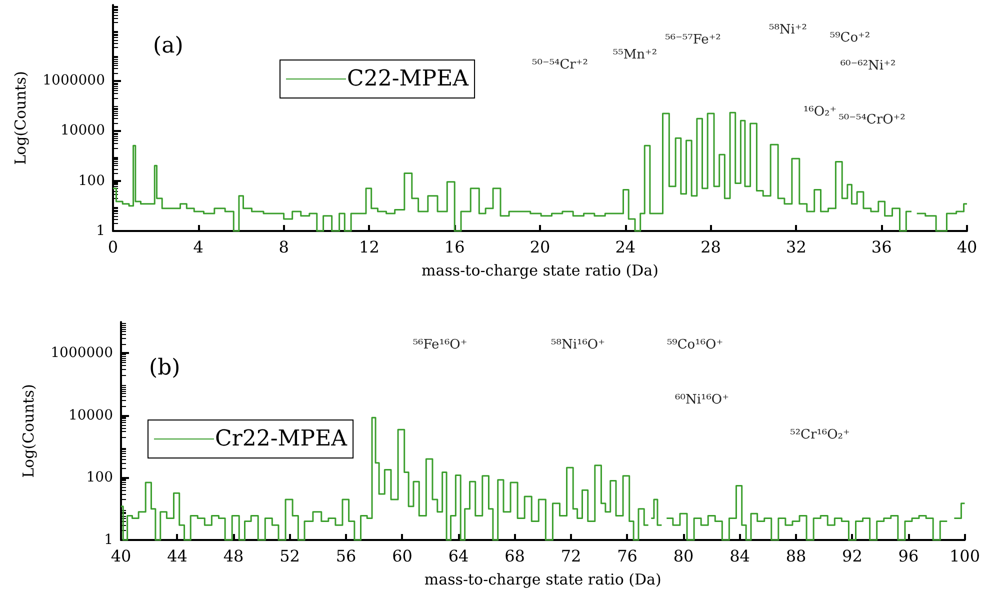 The height and width of the screenshot is (594, 983). What do you see at coordinates (627, 556) in the screenshot?
I see `x-tick-label: 76` at bounding box center [627, 556].